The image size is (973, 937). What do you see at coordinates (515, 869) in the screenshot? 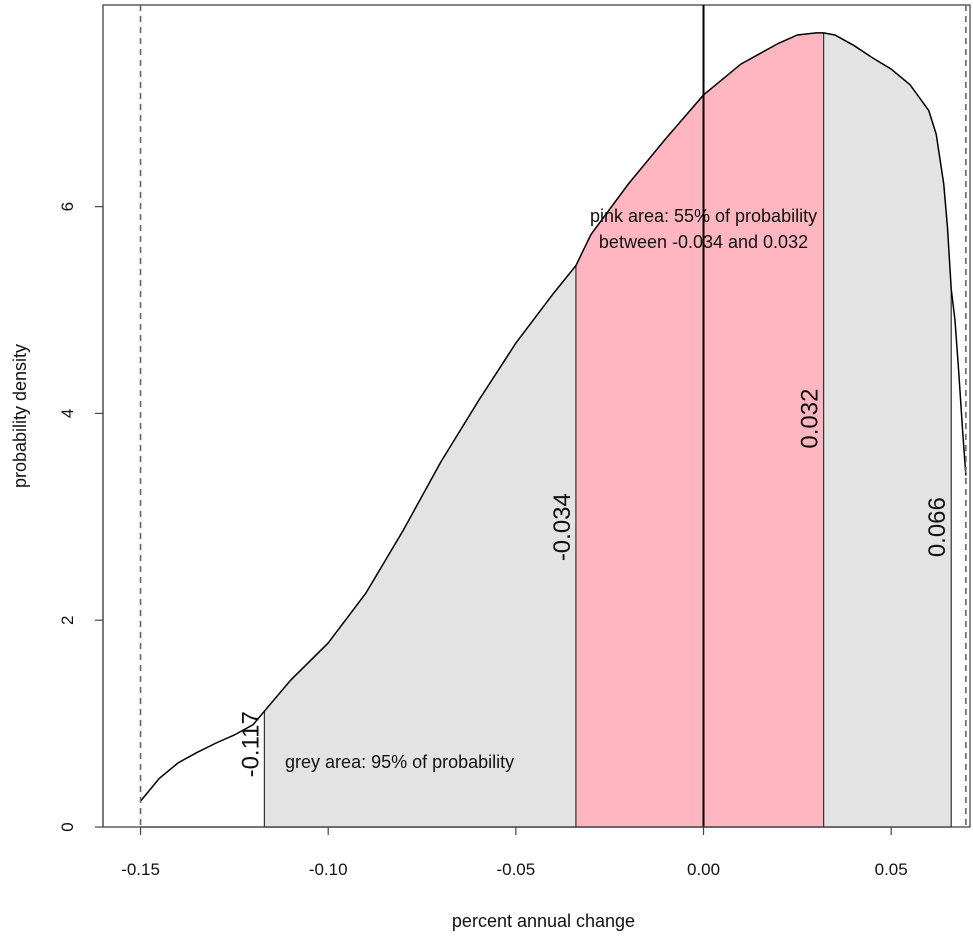
I see `x-tick-label: -0.05` at bounding box center [515, 869].